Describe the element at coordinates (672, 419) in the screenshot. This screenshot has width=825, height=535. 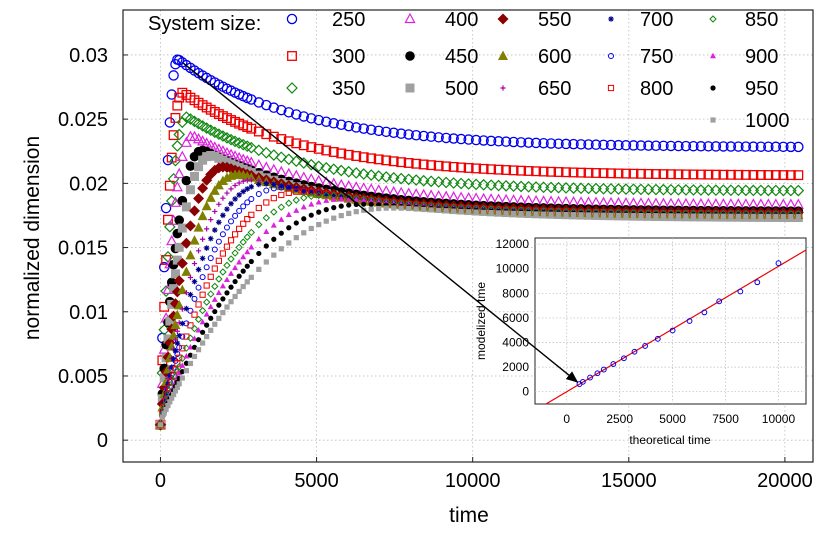
I see `inset-x-tick-label: 5000` at that location.